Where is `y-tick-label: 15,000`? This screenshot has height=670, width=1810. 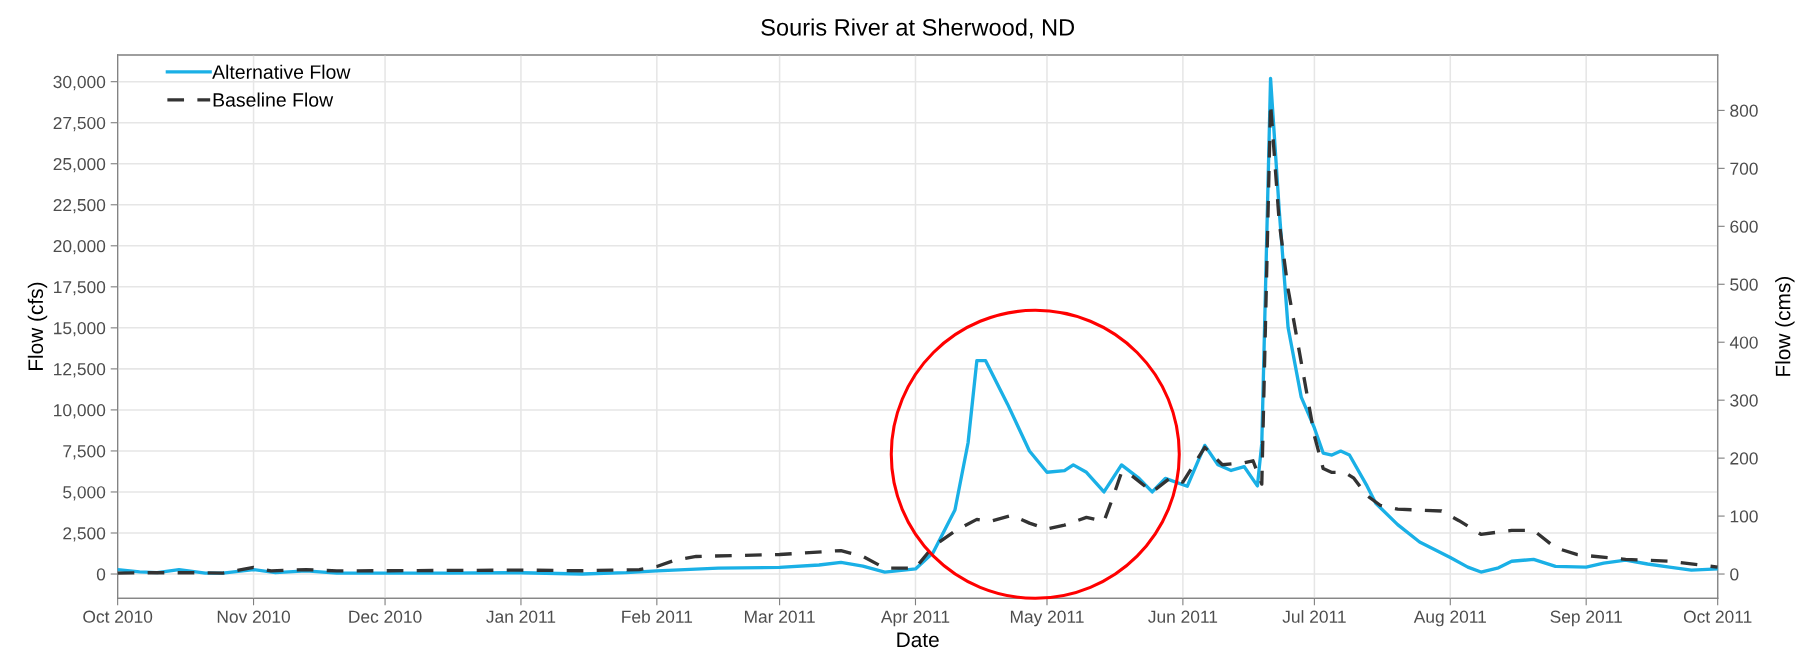 y-tick-label: 15,000 is located at coordinates (80, 329).